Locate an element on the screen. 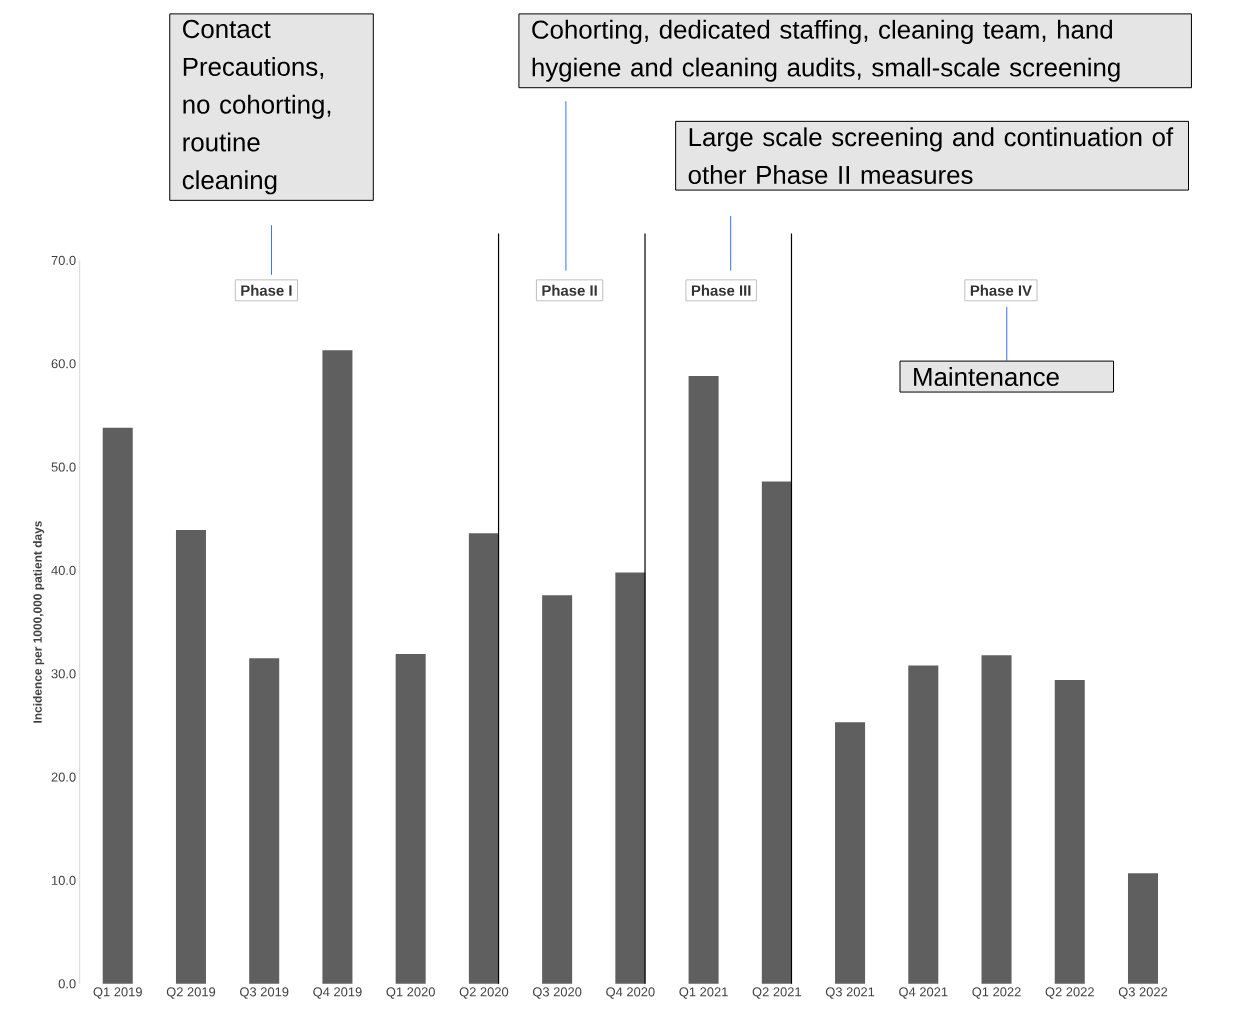  y-tick-label: 0.0 is located at coordinates (67, 984).